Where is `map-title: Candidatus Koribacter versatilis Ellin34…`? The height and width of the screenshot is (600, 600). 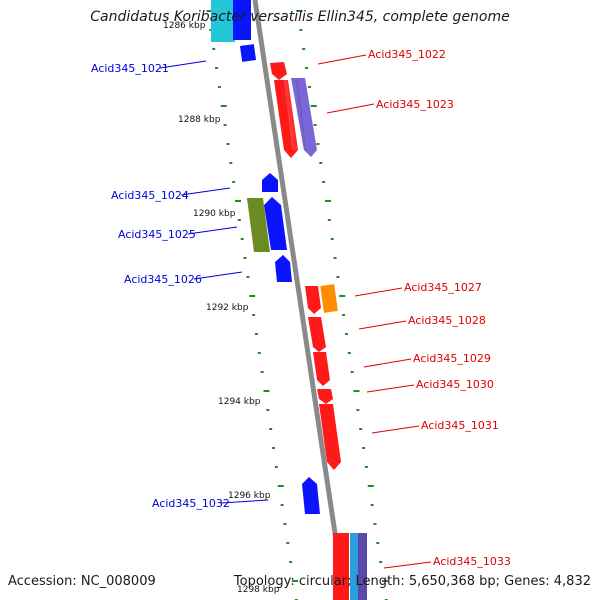 map-title: Candidatus Koribacter versatilis Ellin34… is located at coordinates (300, 17).